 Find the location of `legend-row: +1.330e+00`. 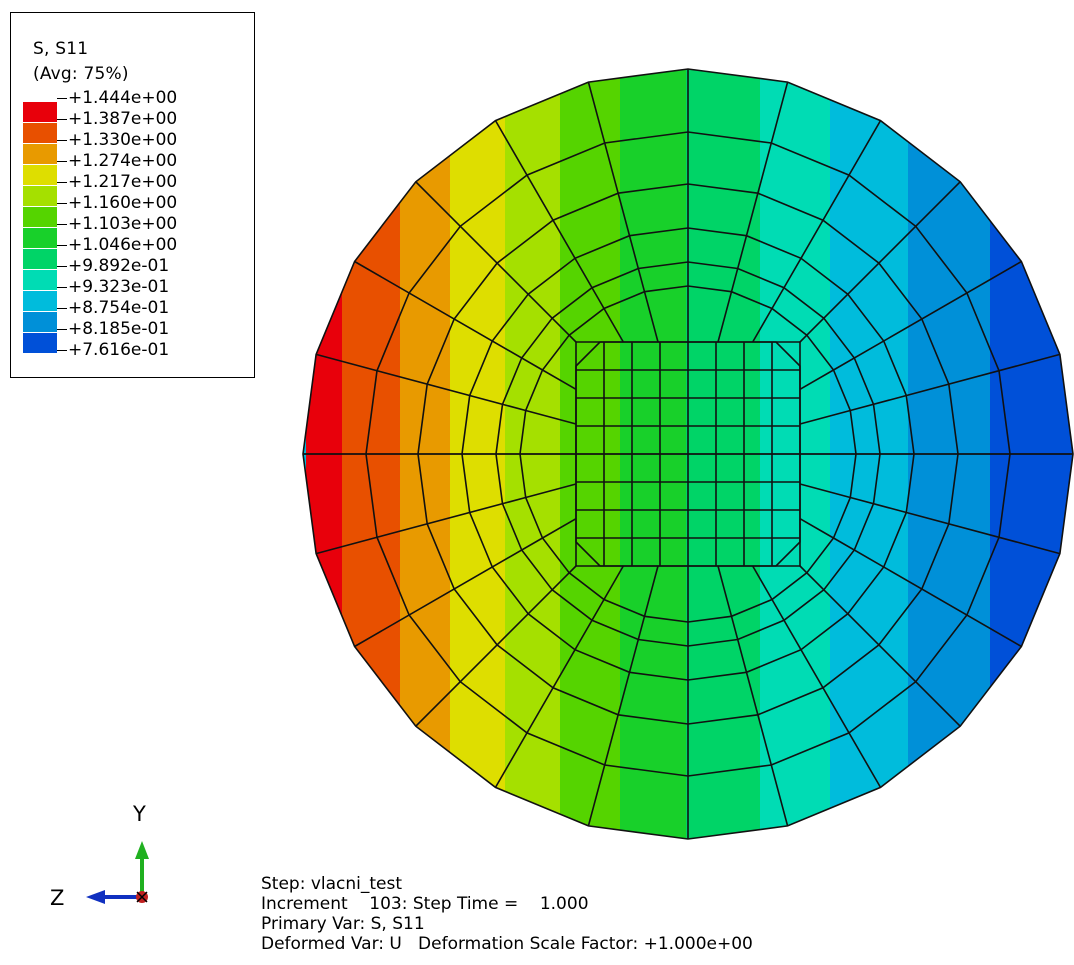

legend-row: +1.330e+00 is located at coordinates (132, 147).